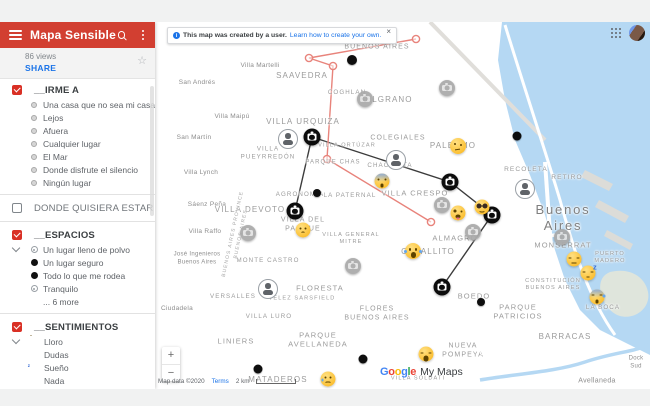 The height and width of the screenshot is (406, 650). What do you see at coordinates (426, 354) in the screenshot?
I see `emoji-marker-yawn` at bounding box center [426, 354].